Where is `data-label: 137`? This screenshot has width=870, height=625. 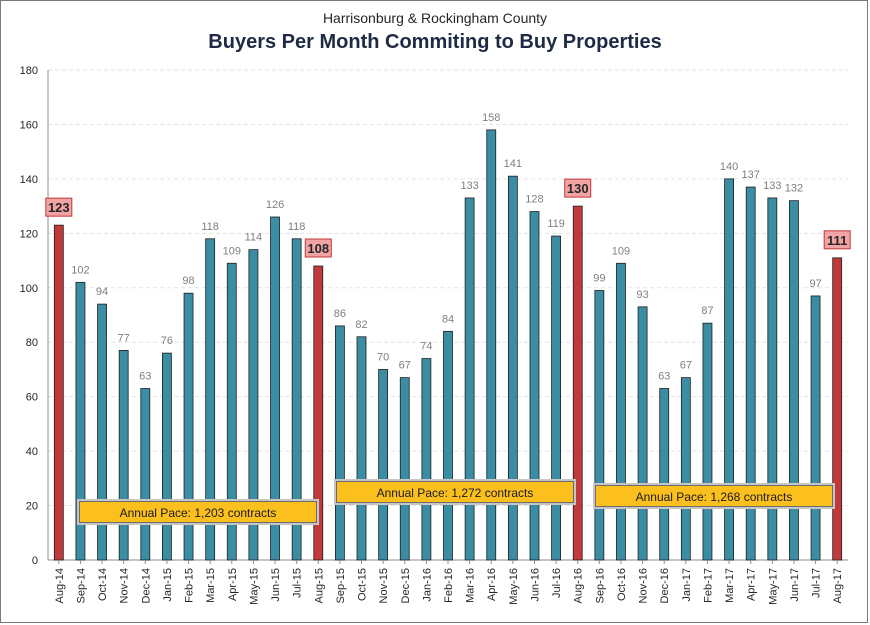
data-label: 137 is located at coordinates (751, 175).